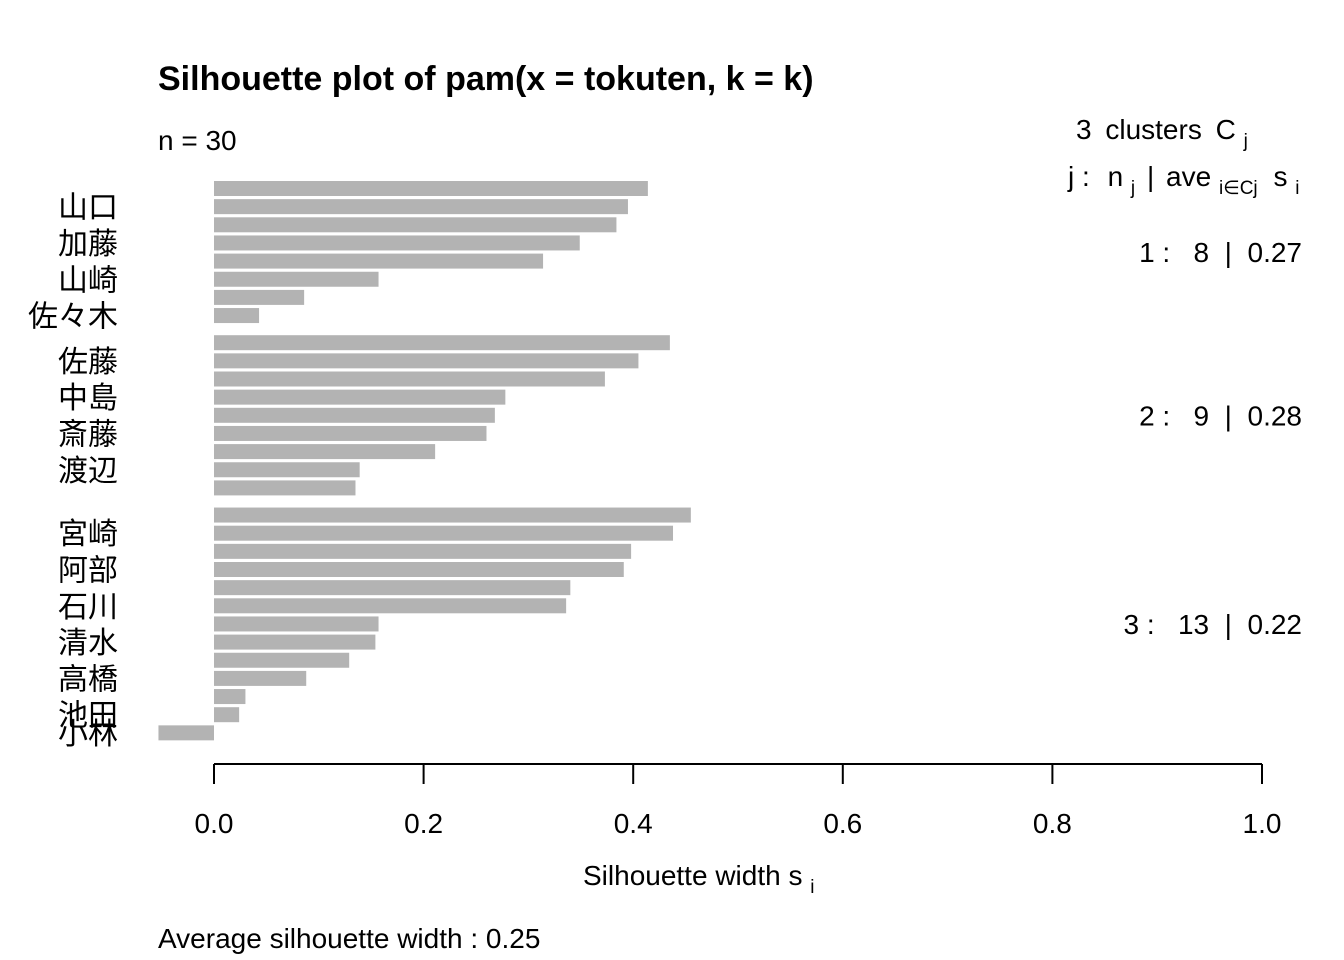 This screenshot has height=960, width=1344. Describe the element at coordinates (842, 823) in the screenshot. I see `x-tick-label: 0.6` at that location.